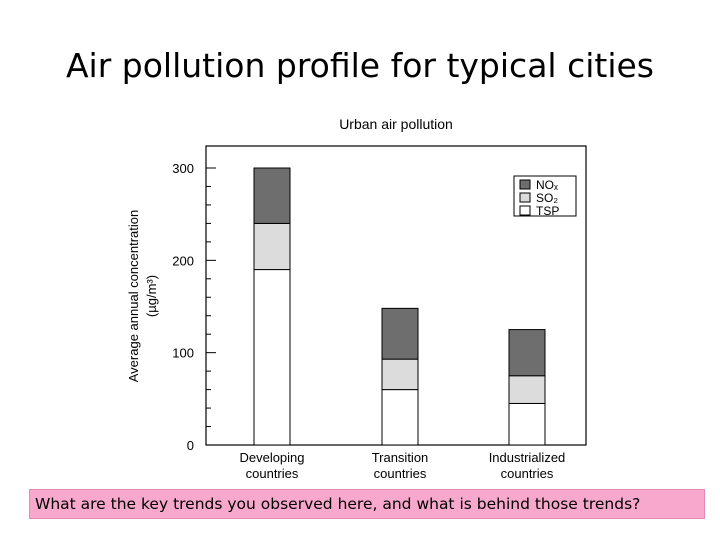 This screenshot has width=720, height=540. I want to click on slide-title: Air pollution profile for typical cities, so click(359, 65).